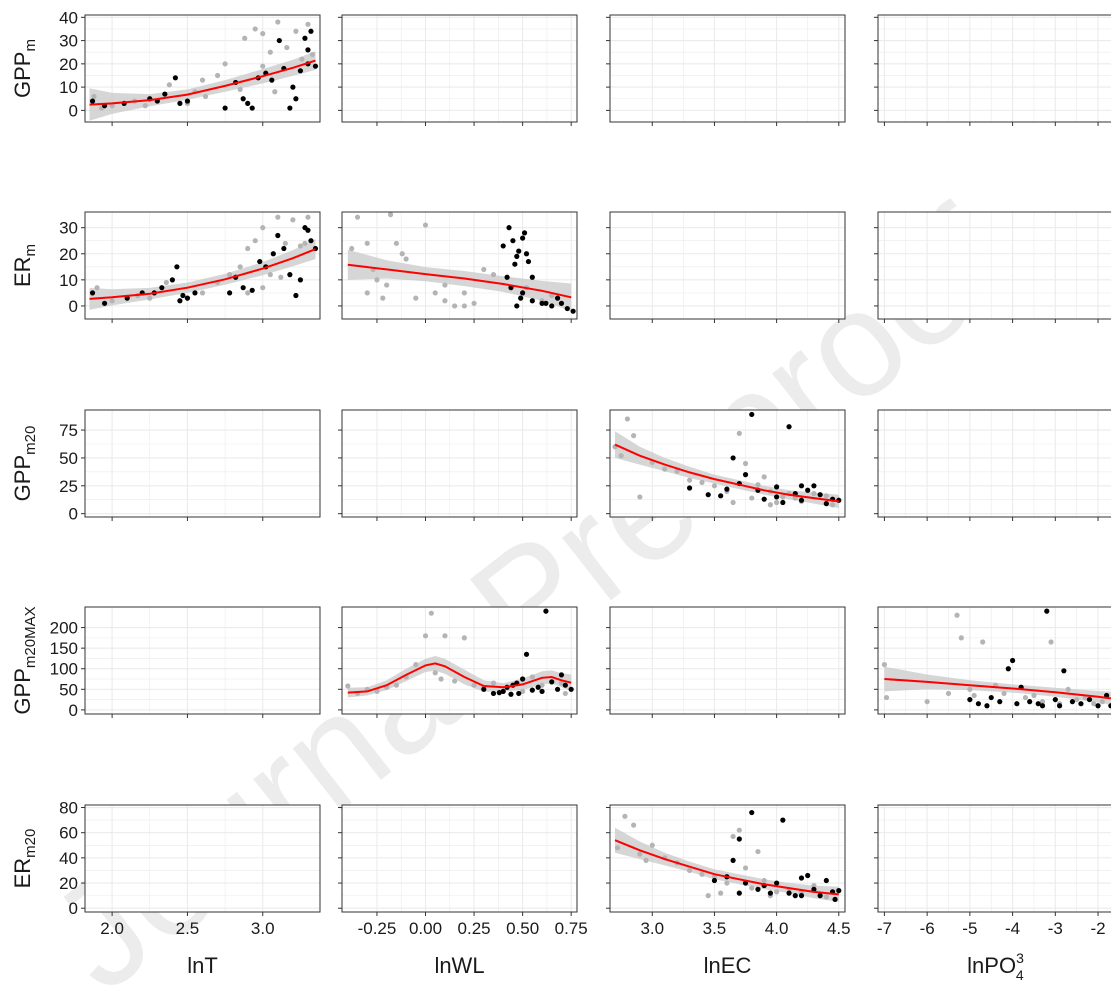 Image resolution: width=1111 pixels, height=990 pixels. Describe the element at coordinates (377, 928) in the screenshot. I see `x-tick-label: -0.25` at that location.